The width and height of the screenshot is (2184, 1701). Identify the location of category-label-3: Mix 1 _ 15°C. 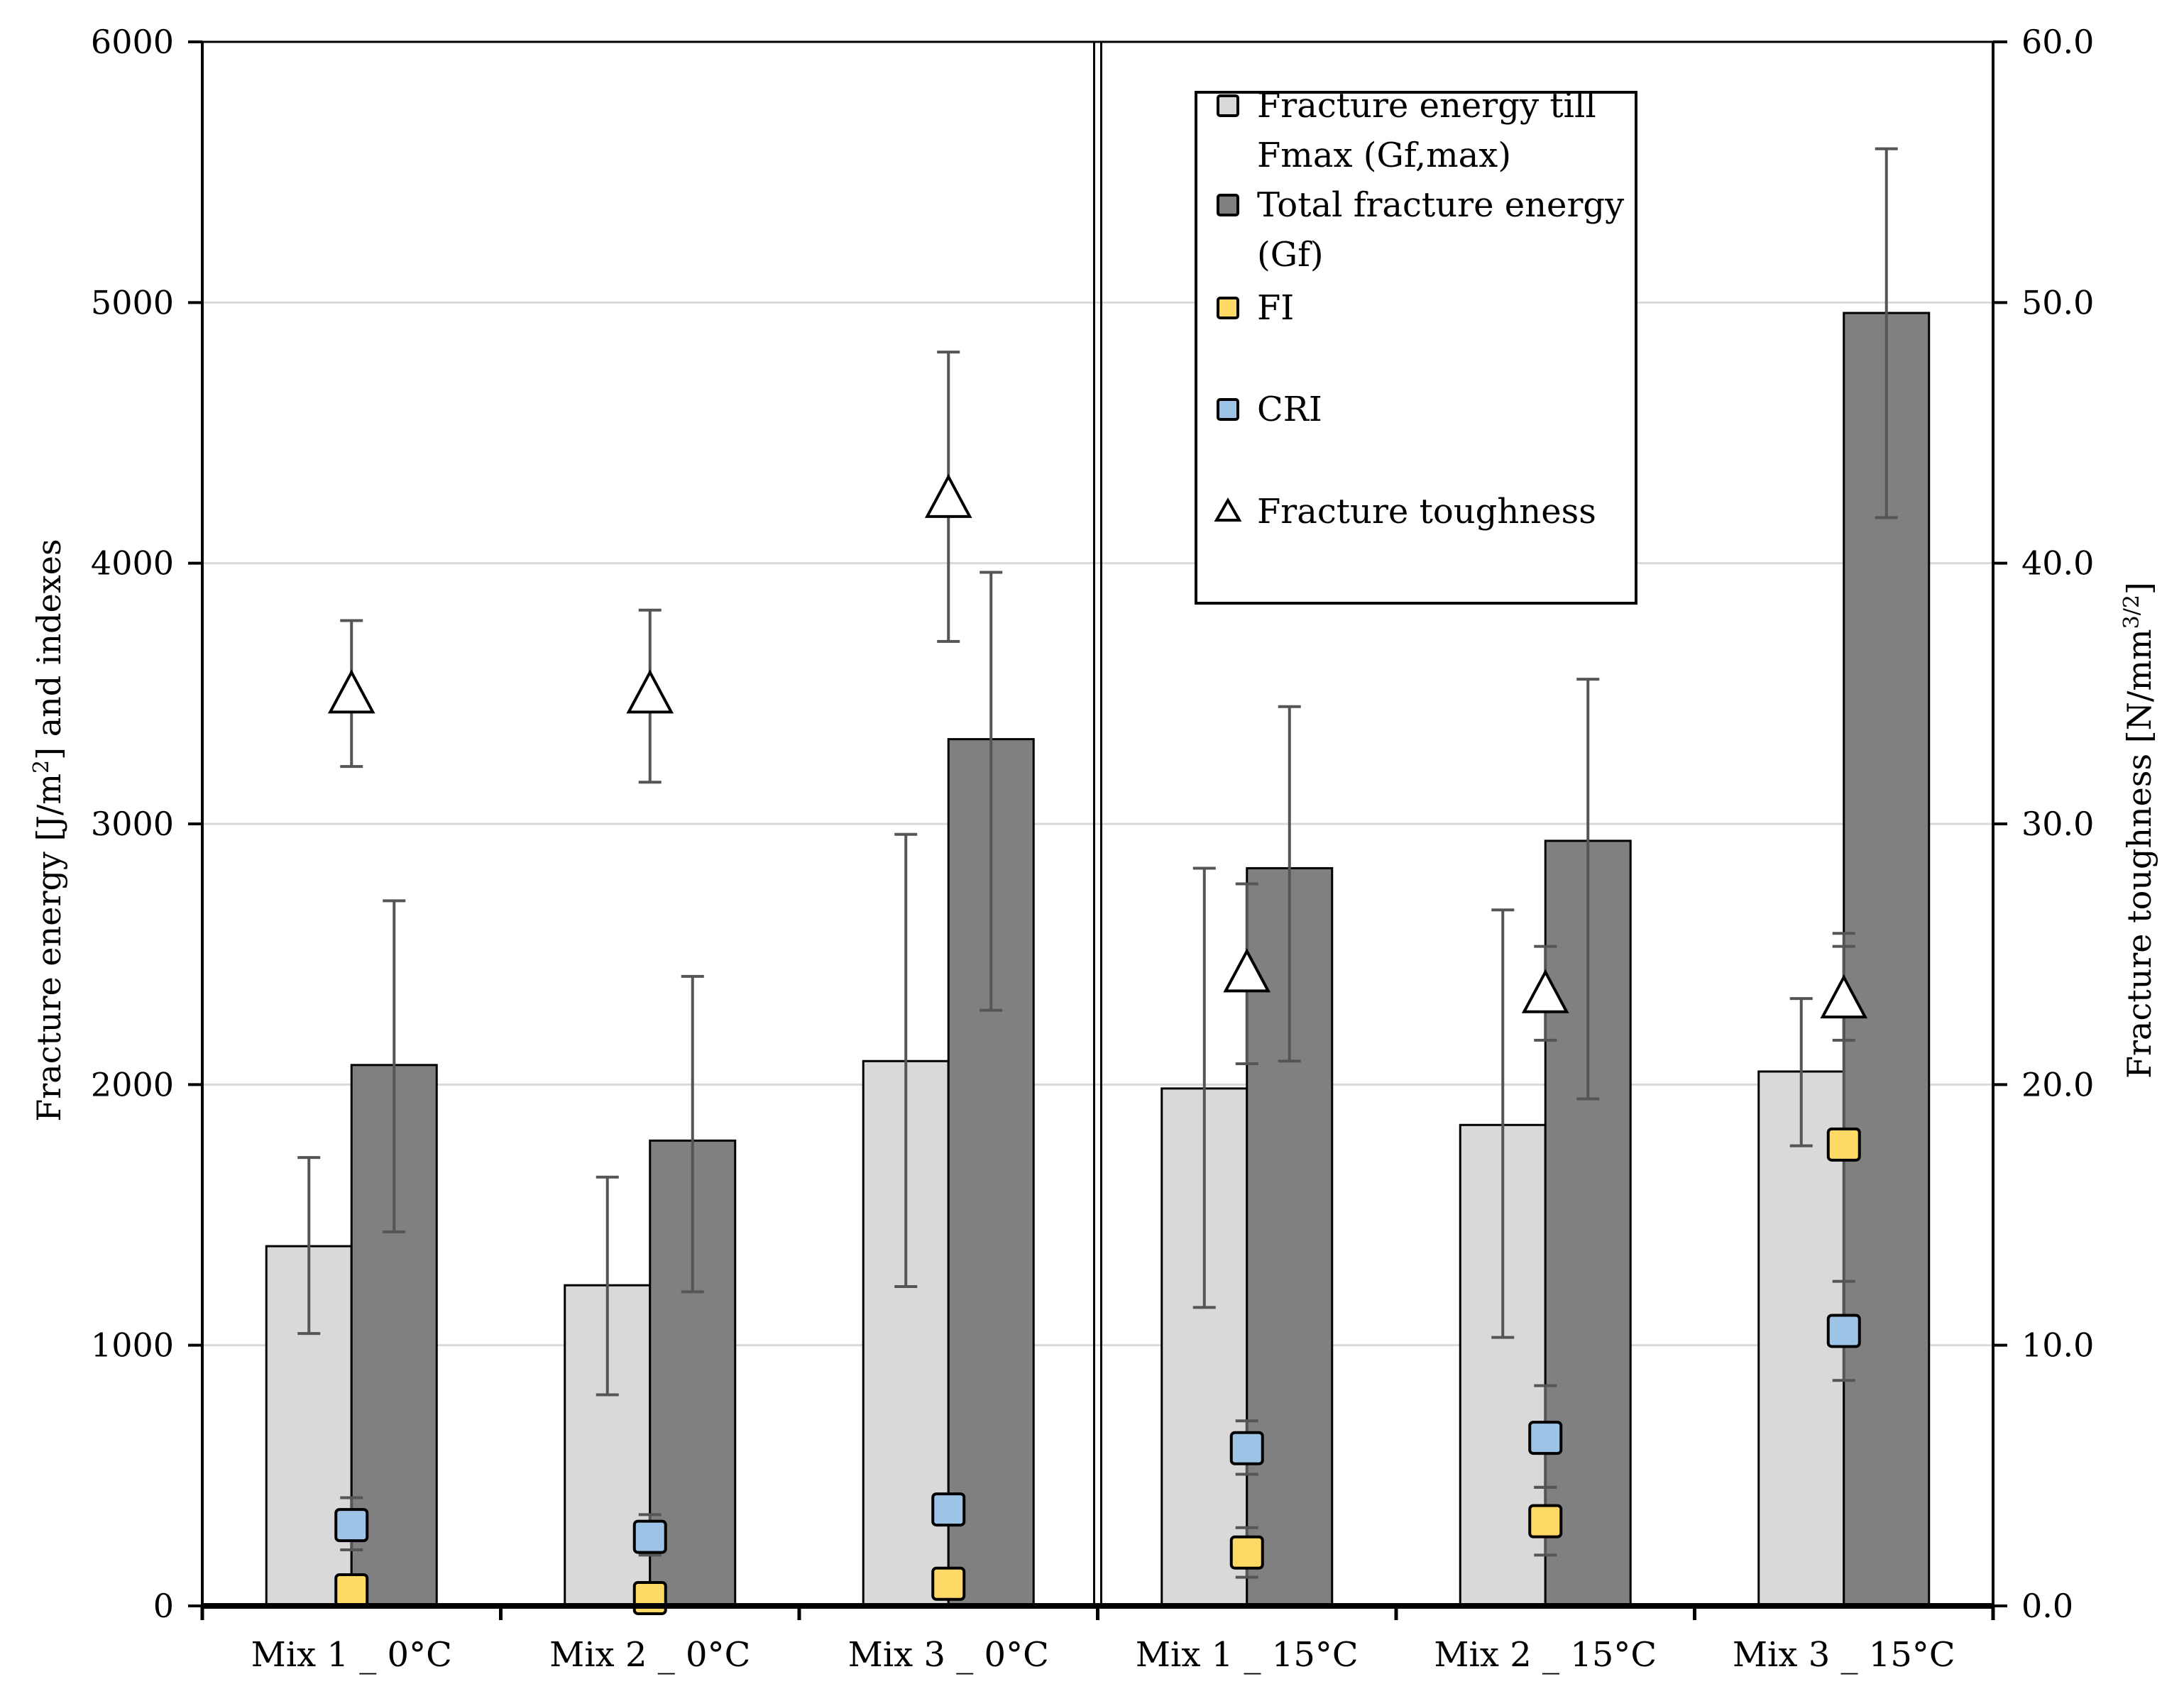
(1248, 1655).